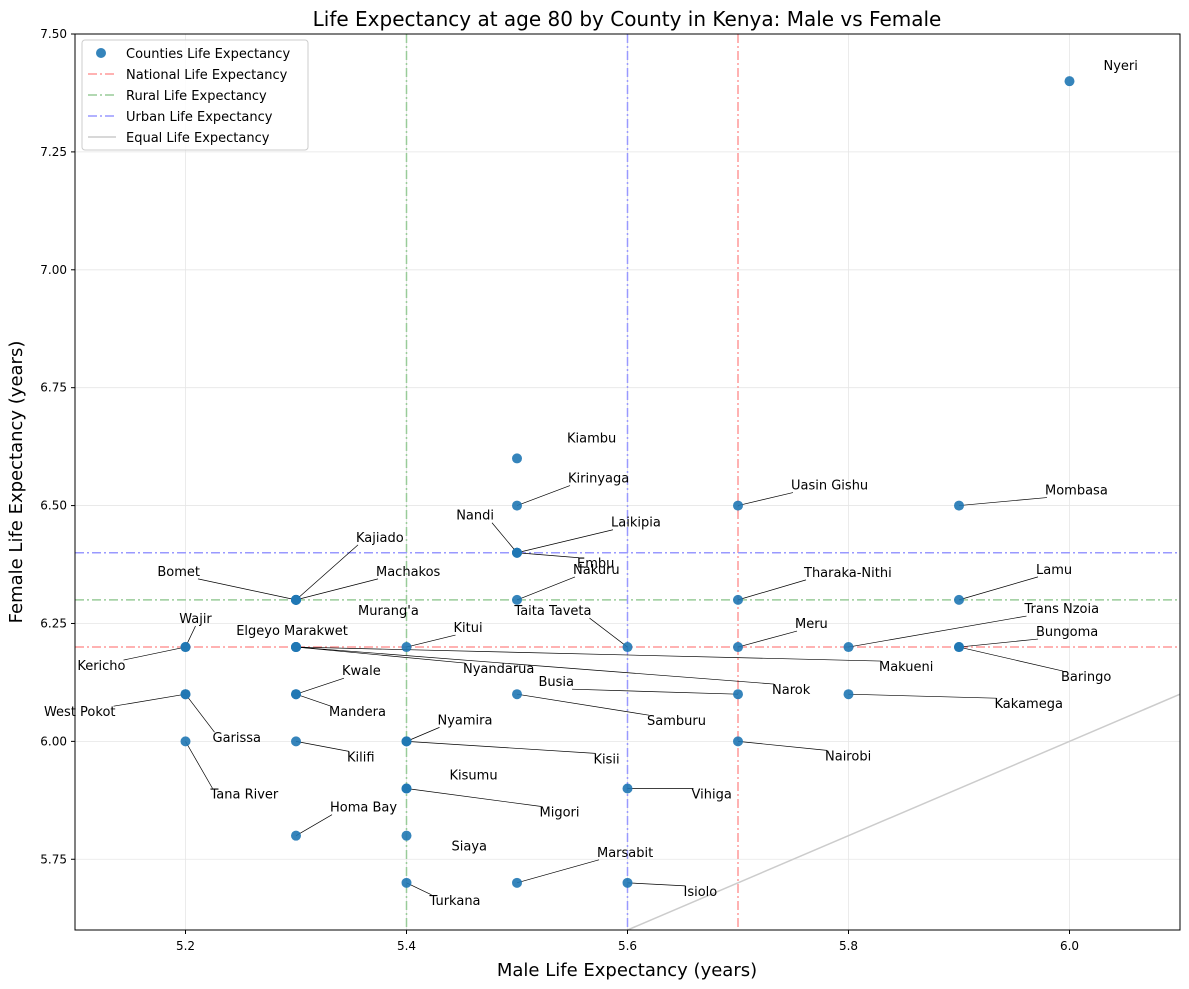 The width and height of the screenshot is (1189, 989). I want to click on data-point-mandera, so click(296, 694).